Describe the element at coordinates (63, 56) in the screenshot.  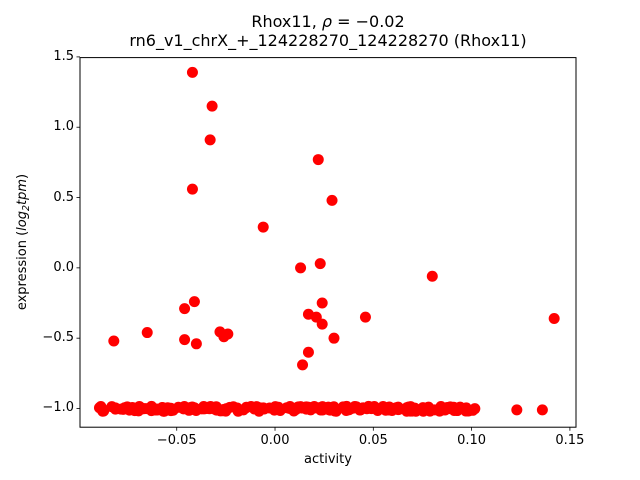
I see `y-tick-label: 1.5` at that location.